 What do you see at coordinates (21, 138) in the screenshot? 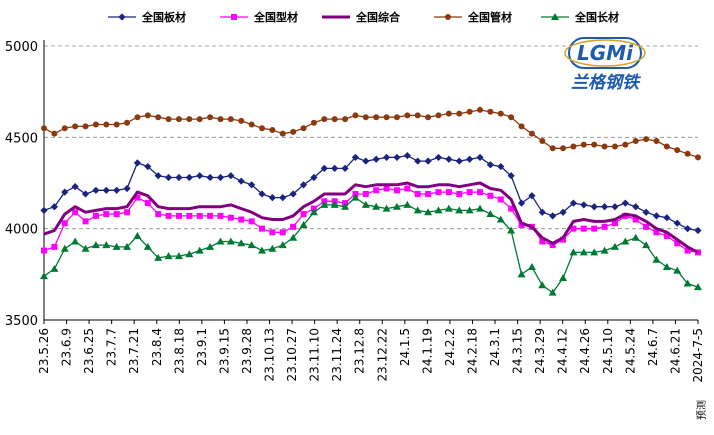
I see `y-tick-label: 4500` at bounding box center [21, 138].